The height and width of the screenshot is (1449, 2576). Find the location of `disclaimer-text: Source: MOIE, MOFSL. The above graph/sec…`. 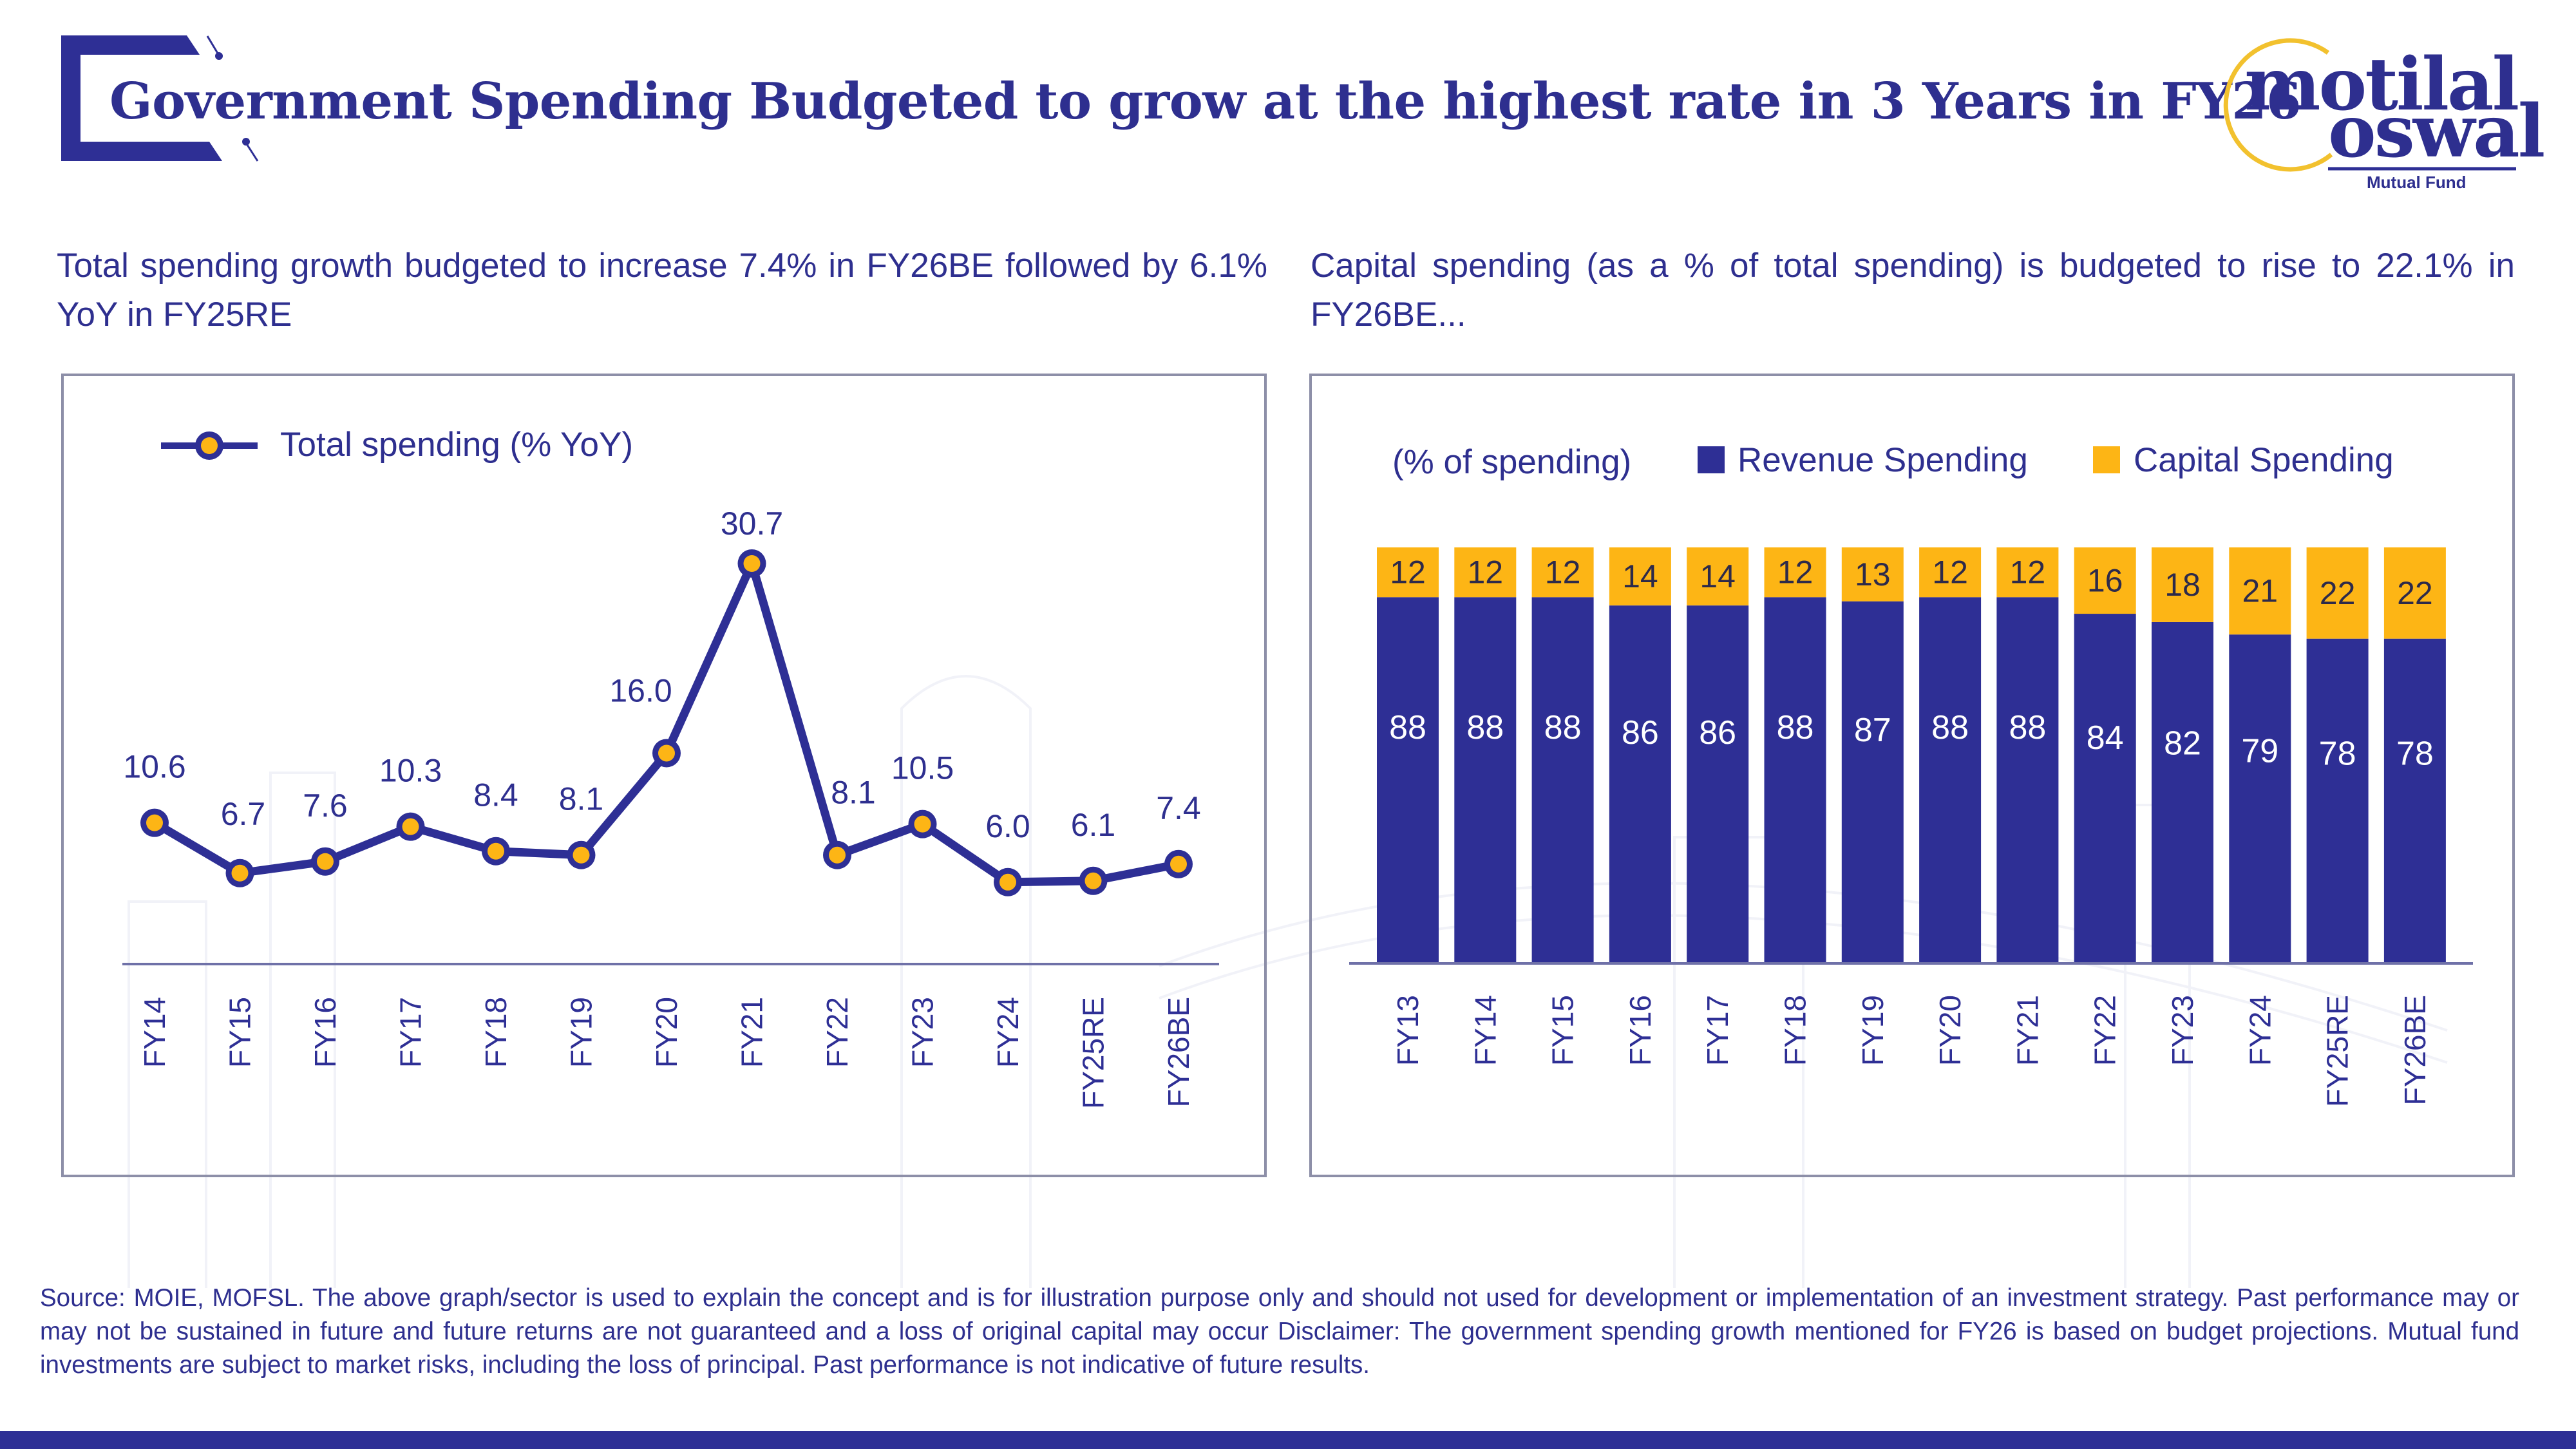

disclaimer-text: Source: MOIE, MOFSL. The above graph/sec… is located at coordinates (1279, 1331).